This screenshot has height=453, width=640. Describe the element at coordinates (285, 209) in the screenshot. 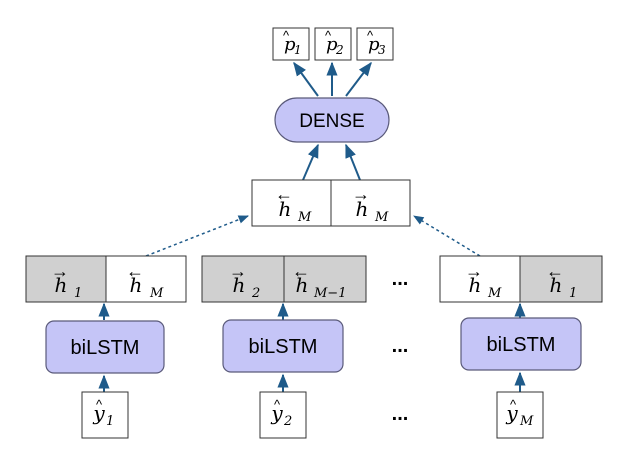

I see `concat-backward-base: h` at that location.